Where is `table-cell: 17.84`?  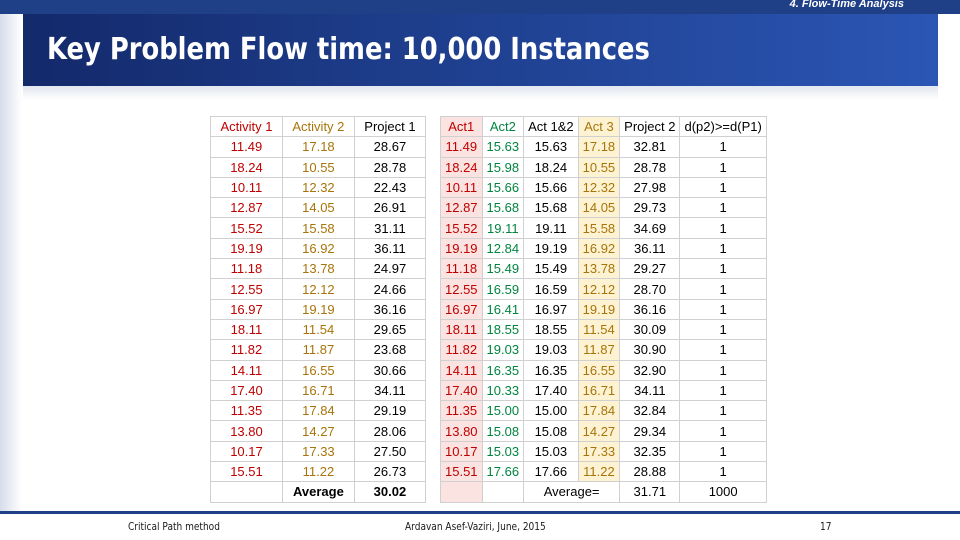 table-cell: 17.84 is located at coordinates (318, 411).